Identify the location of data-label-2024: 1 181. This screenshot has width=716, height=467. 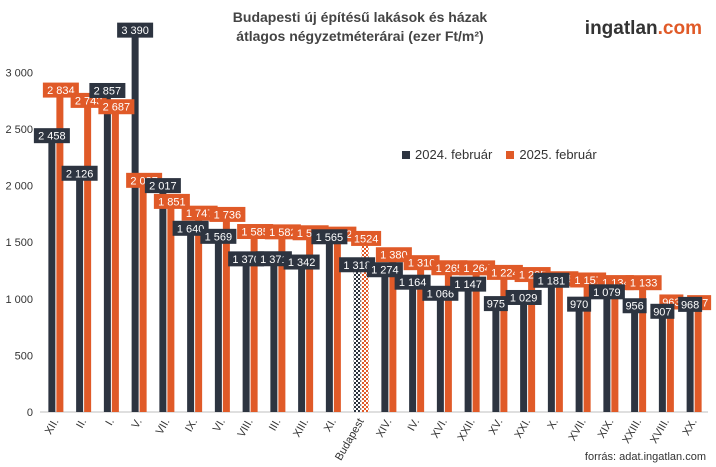
(552, 281).